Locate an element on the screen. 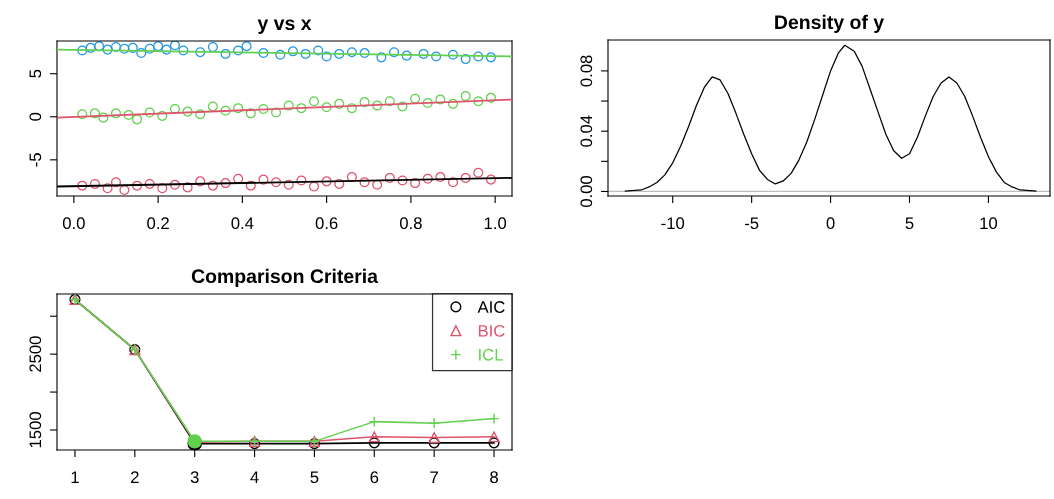  x-tick-label: -5 is located at coordinates (751, 223).